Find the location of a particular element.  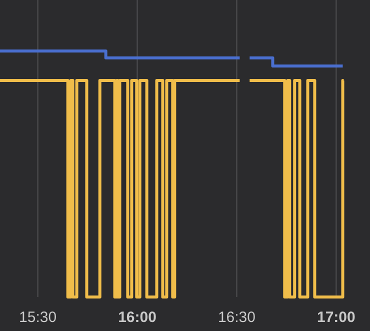

x-tick-label: 16:30 is located at coordinates (237, 317).